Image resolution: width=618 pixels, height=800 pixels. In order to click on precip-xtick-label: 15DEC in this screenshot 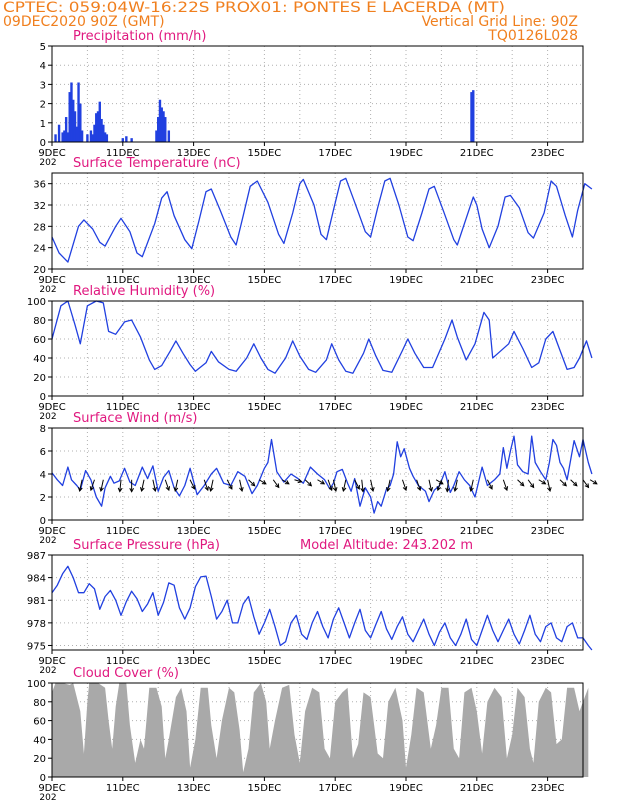, I will do `click(265, 153)`.